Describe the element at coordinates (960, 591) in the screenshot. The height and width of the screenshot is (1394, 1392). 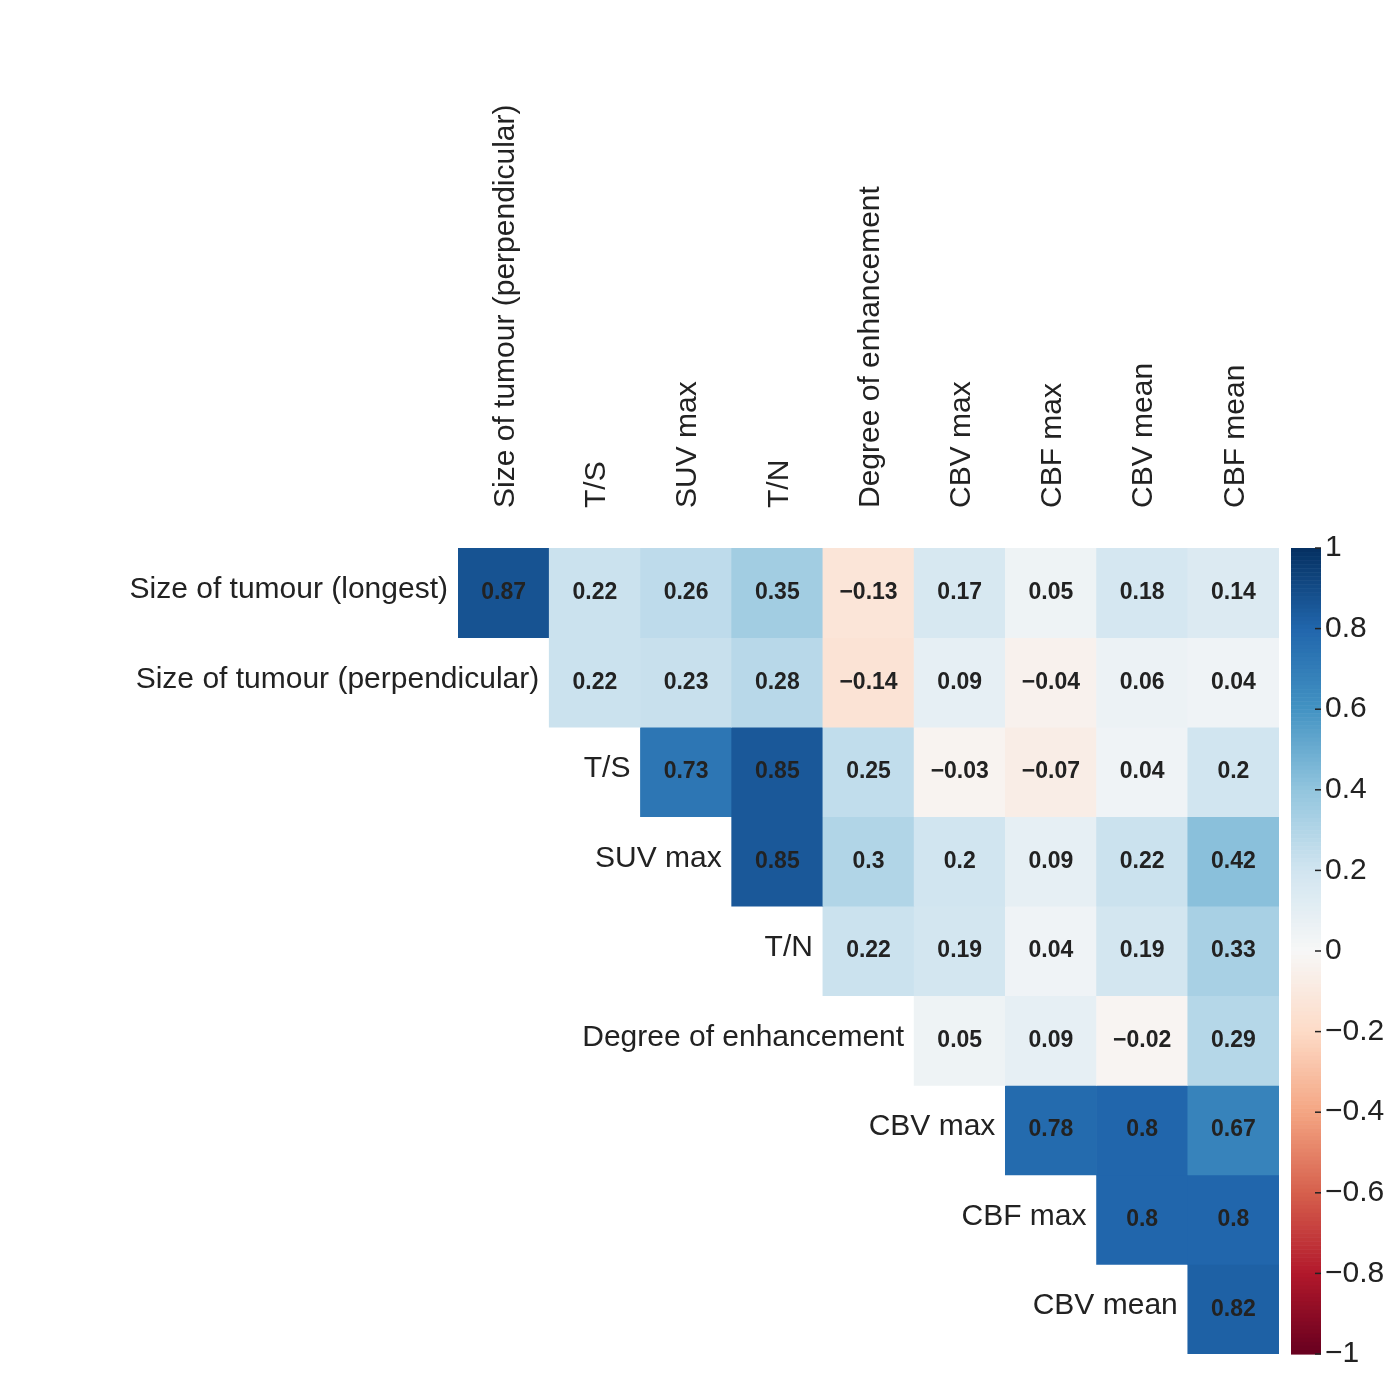
I see `data-label: 0.17` at that location.